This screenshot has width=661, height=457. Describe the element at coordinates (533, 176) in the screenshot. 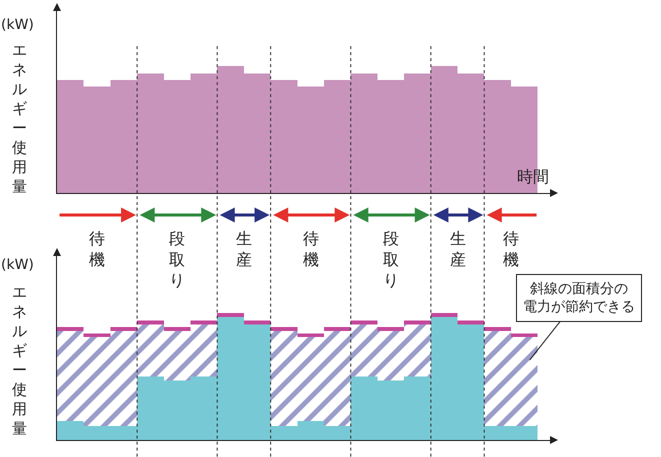

I see `x-axis-title: 時間` at that location.